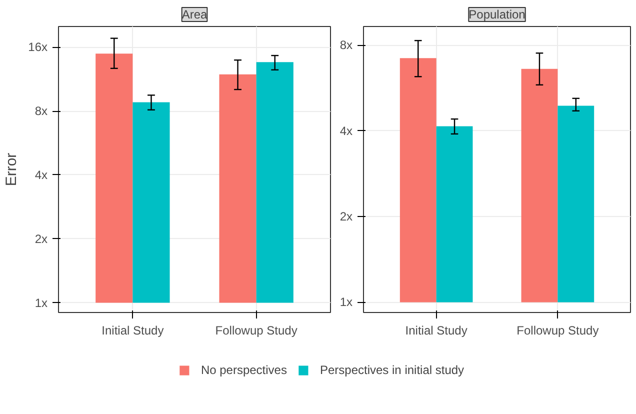 Image resolution: width=636 pixels, height=414 pixels. I want to click on y-axis-title: Error, so click(11, 169).